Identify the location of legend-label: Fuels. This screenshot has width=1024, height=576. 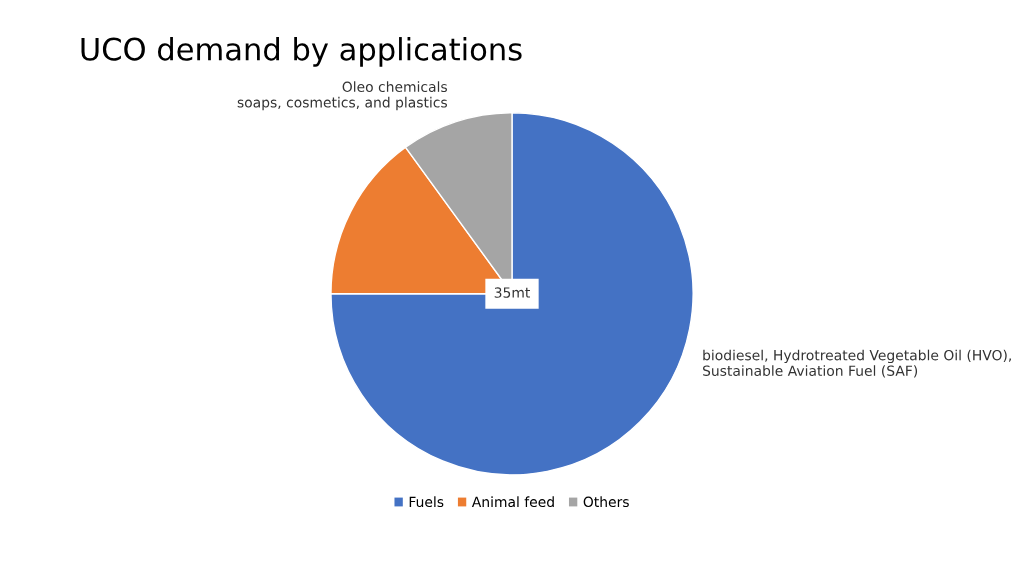
(426, 502).